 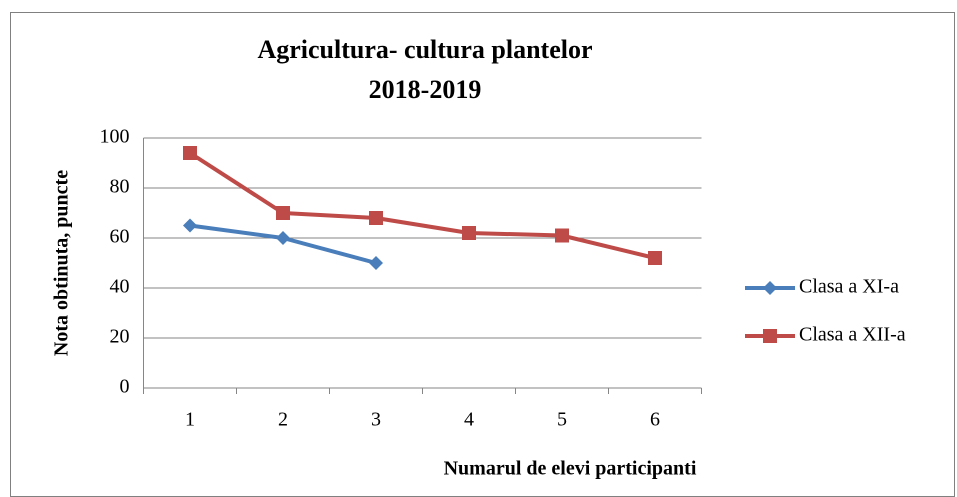 I want to click on x-tick-label: 2, so click(x=283, y=420).